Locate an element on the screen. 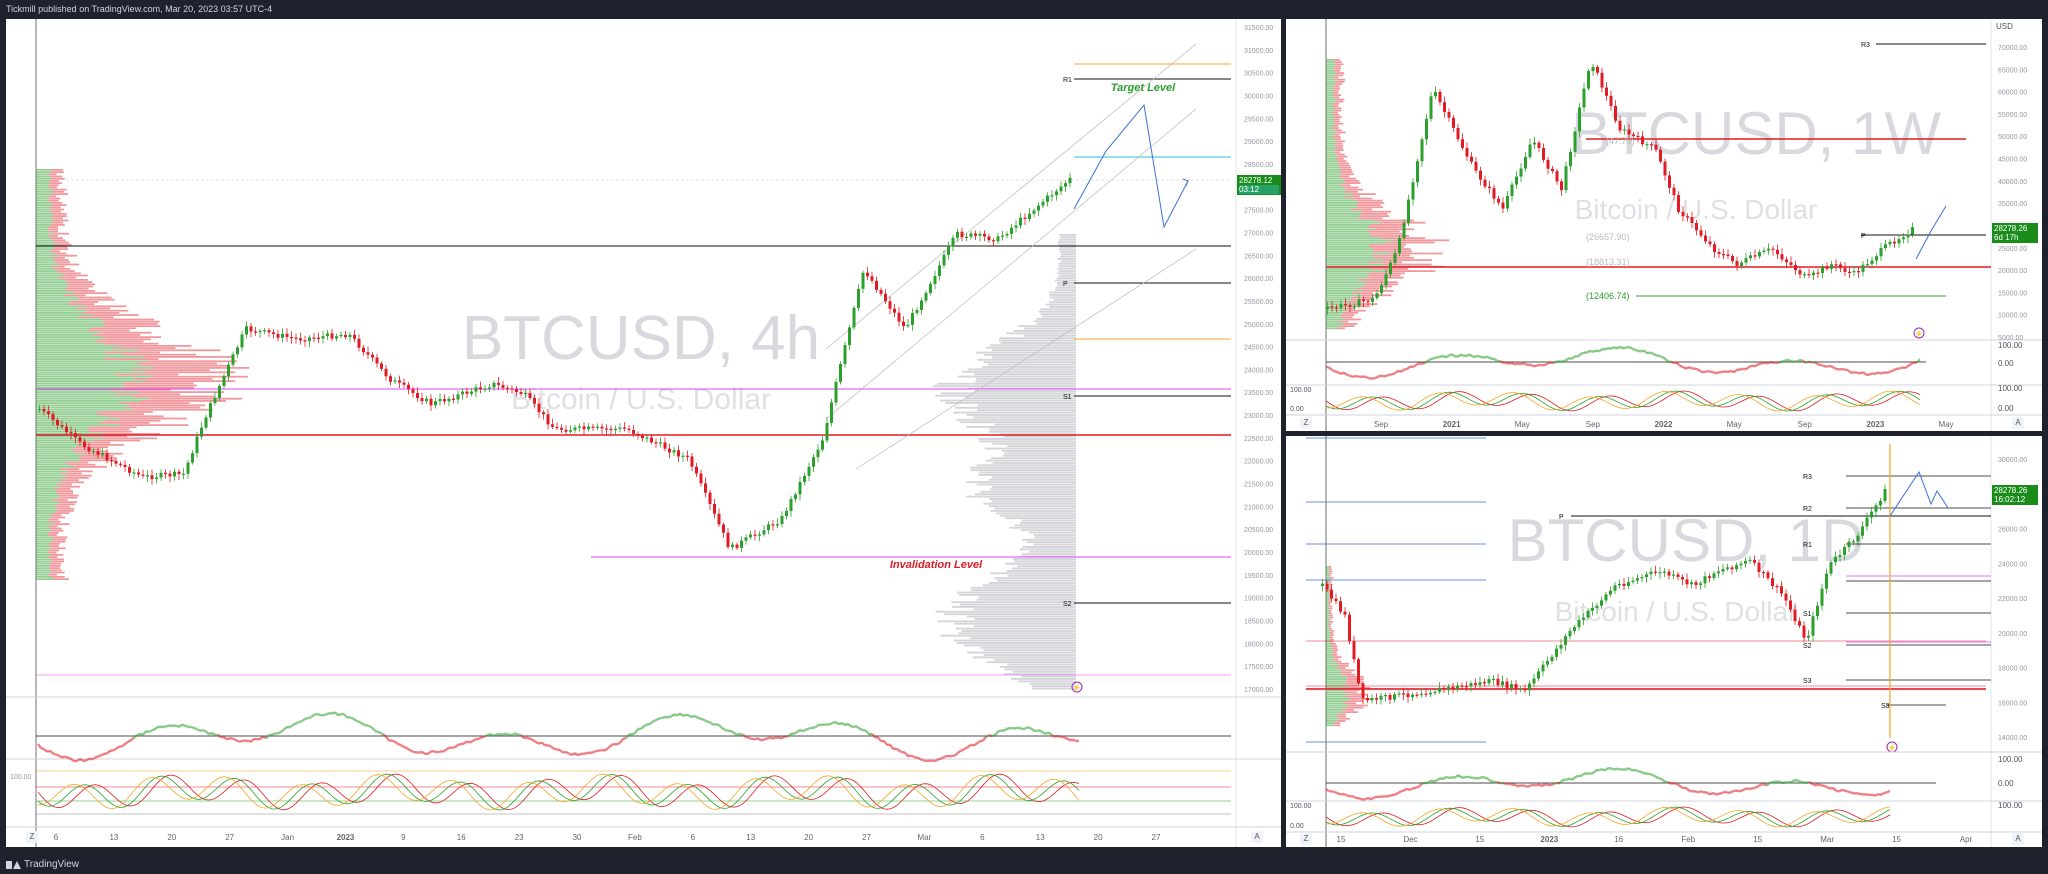  target-level-label: Target Level is located at coordinates (1143, 88).